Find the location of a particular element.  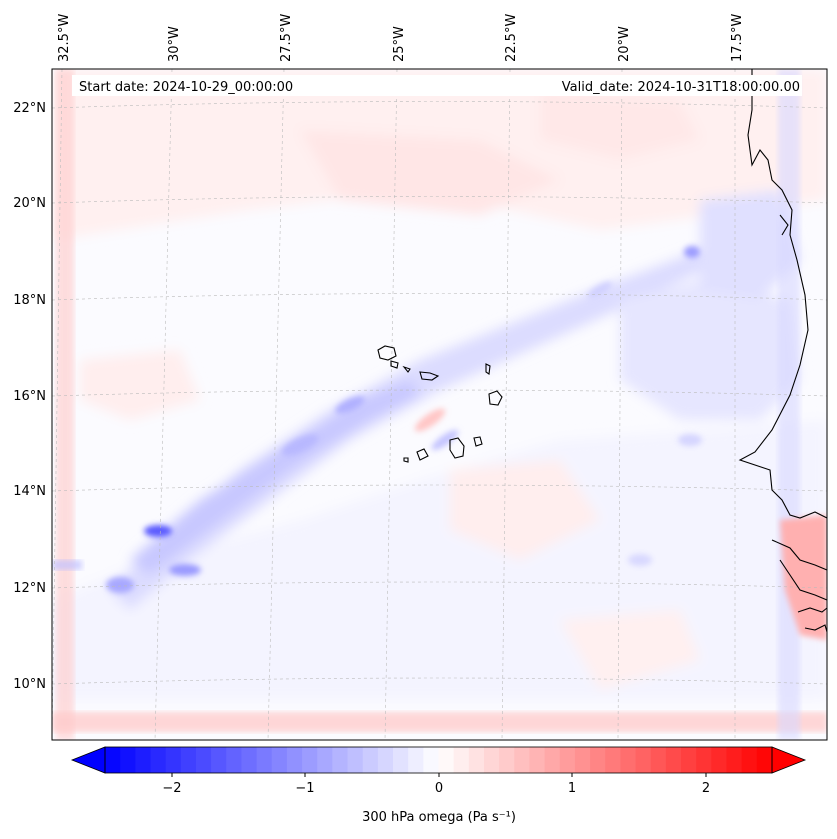

lat-label: 12°N is located at coordinates (29, 588).